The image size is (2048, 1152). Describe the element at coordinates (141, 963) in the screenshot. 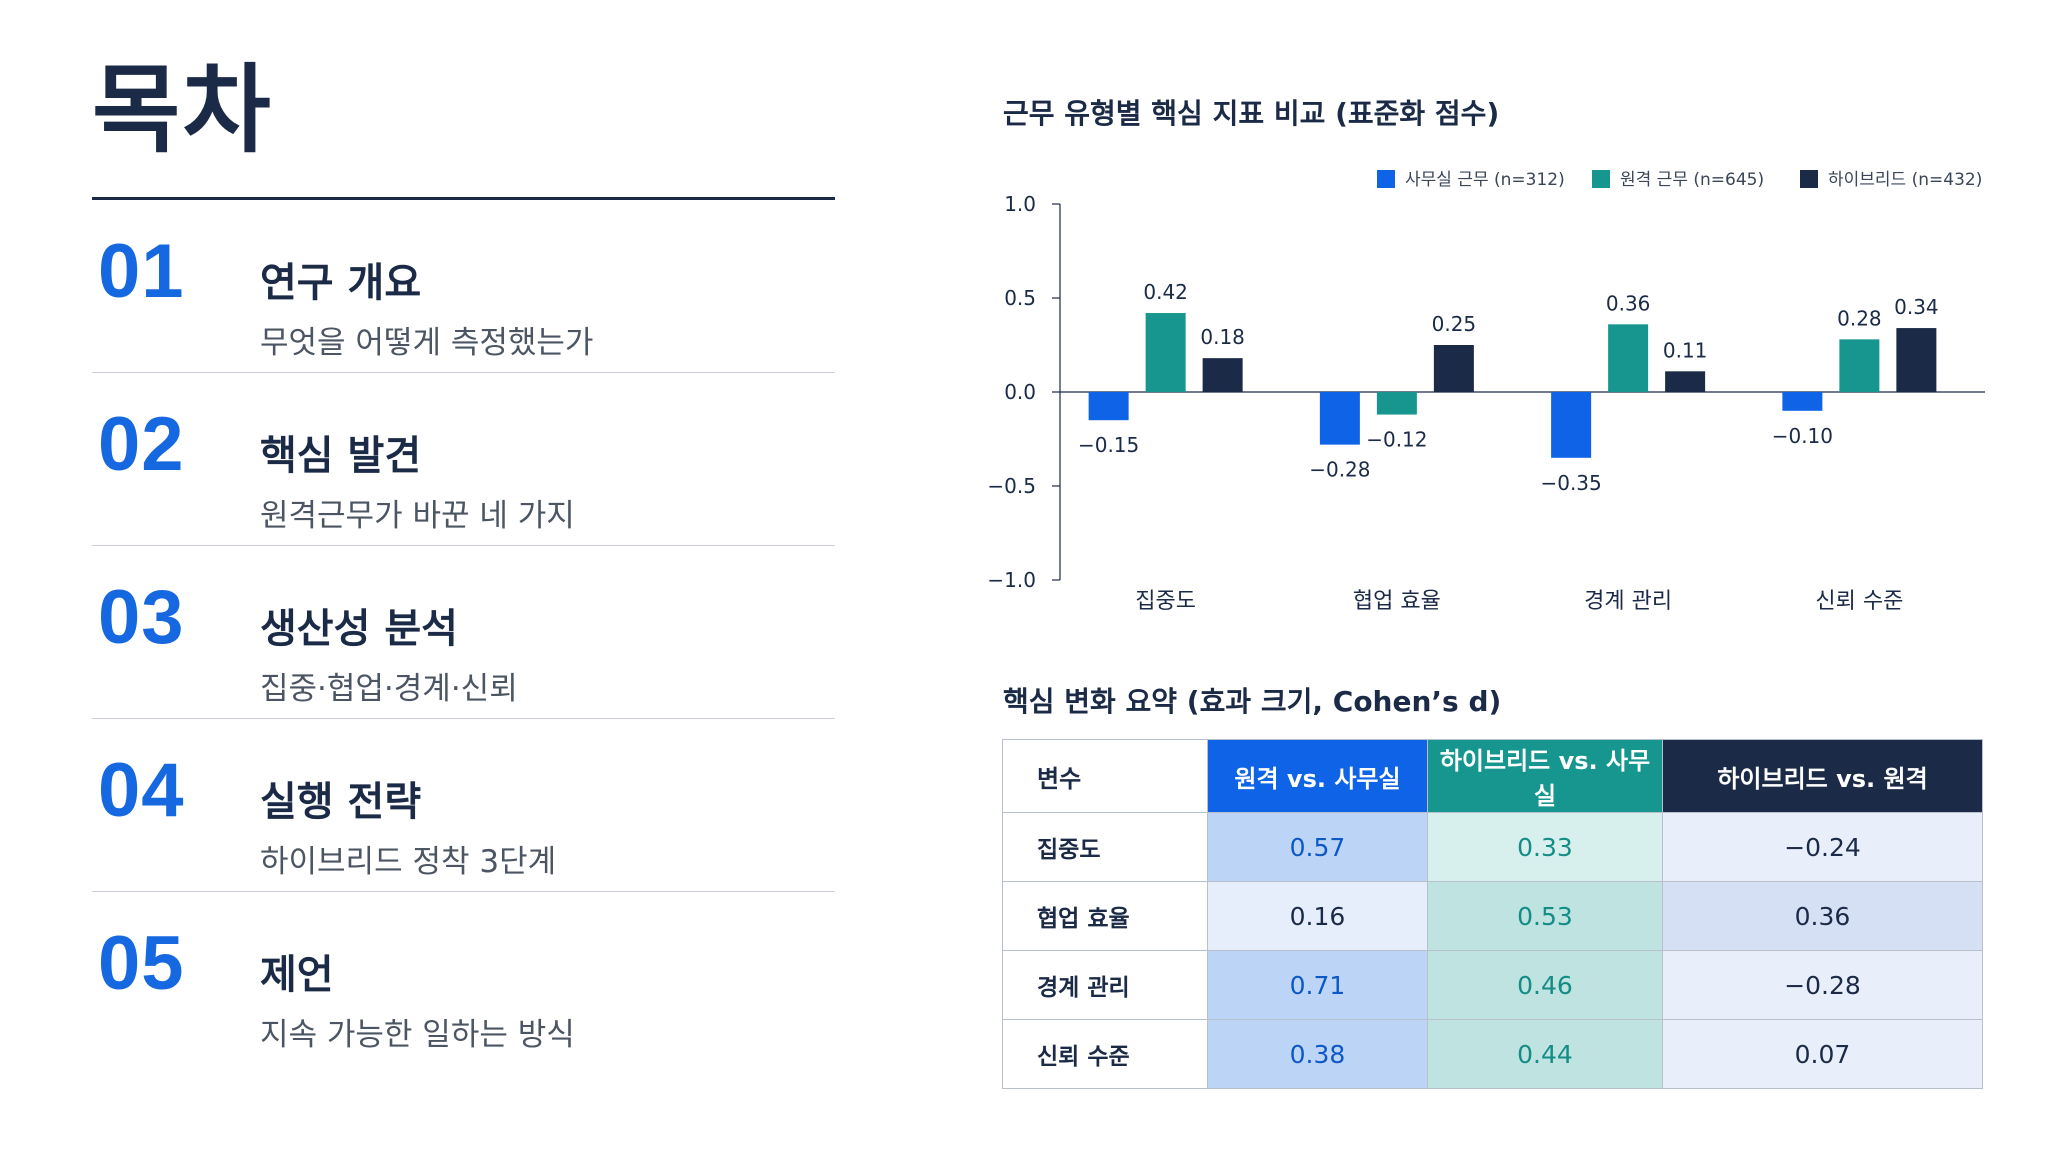

I see `toc-number: 05` at that location.